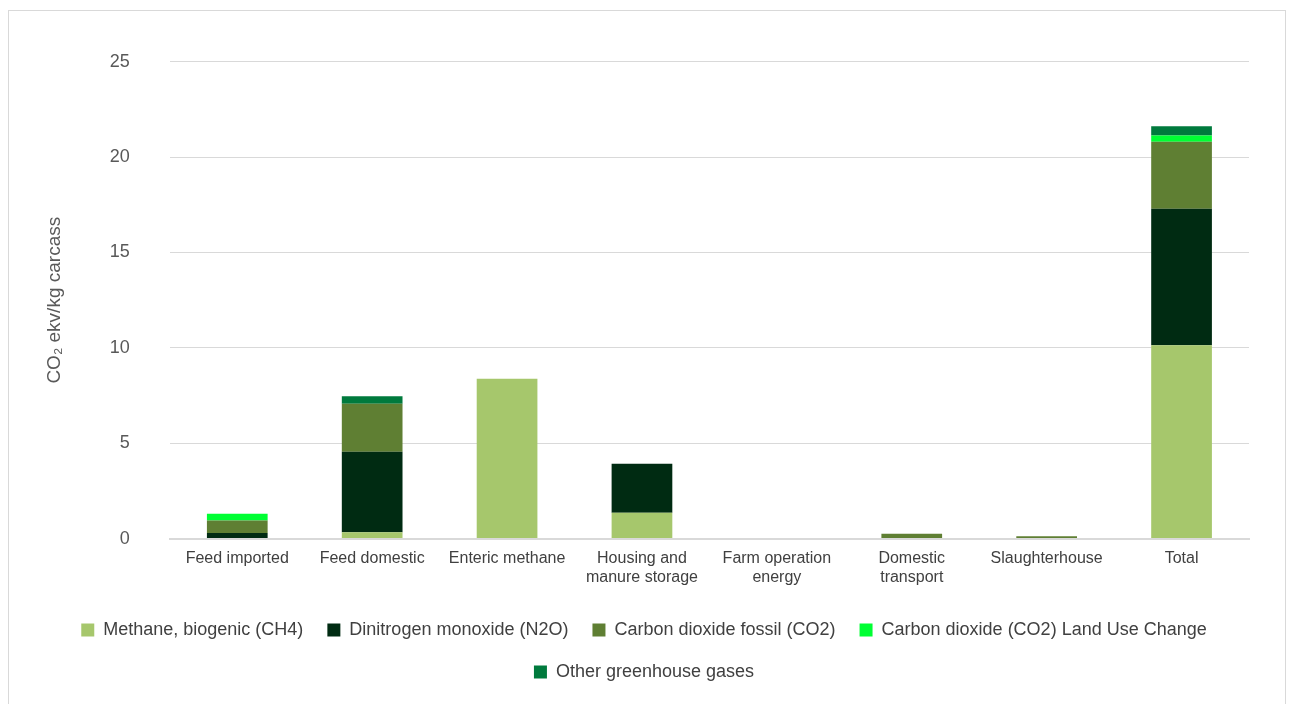 The image size is (1290, 704). Describe the element at coordinates (124, 537) in the screenshot. I see `y-tick-label: 0` at that location.